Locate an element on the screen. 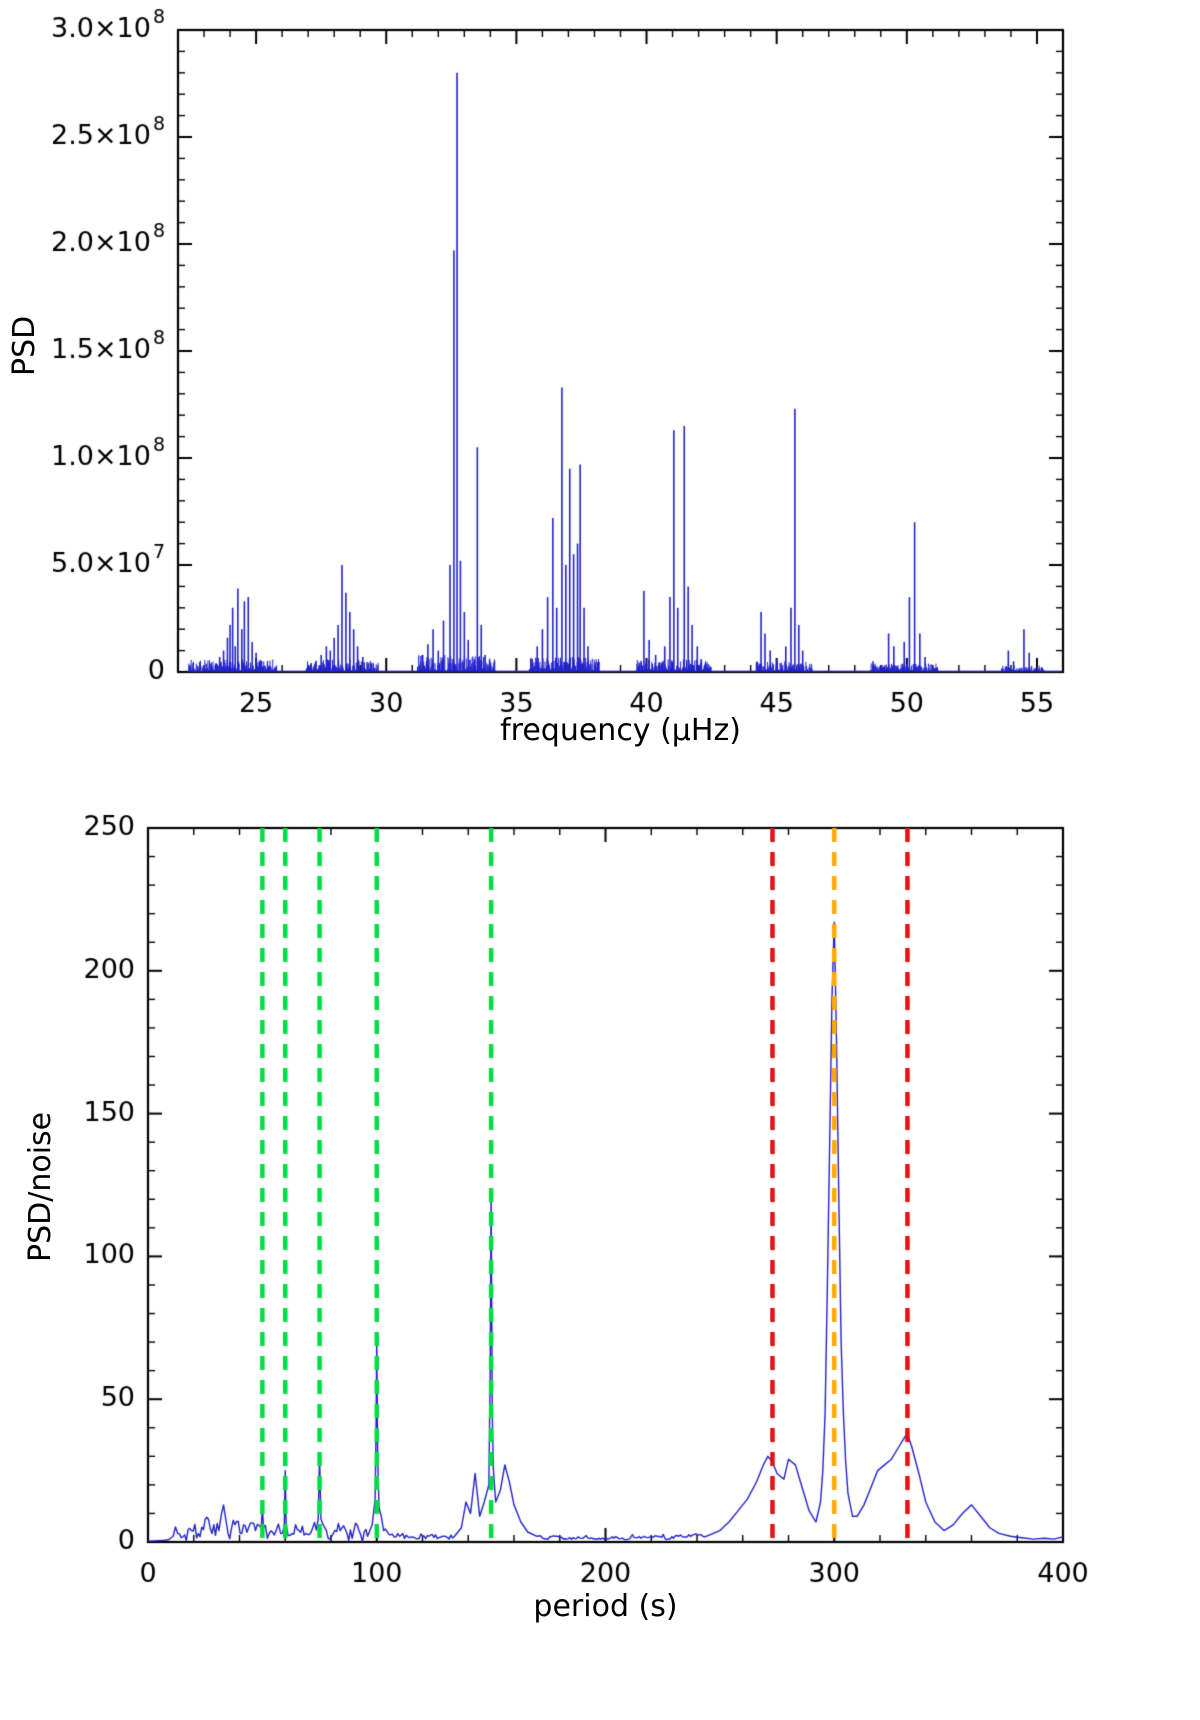 The width and height of the screenshot is (1200, 1720). top-chart-y-axis-label: PSD is located at coordinates (24, 345).